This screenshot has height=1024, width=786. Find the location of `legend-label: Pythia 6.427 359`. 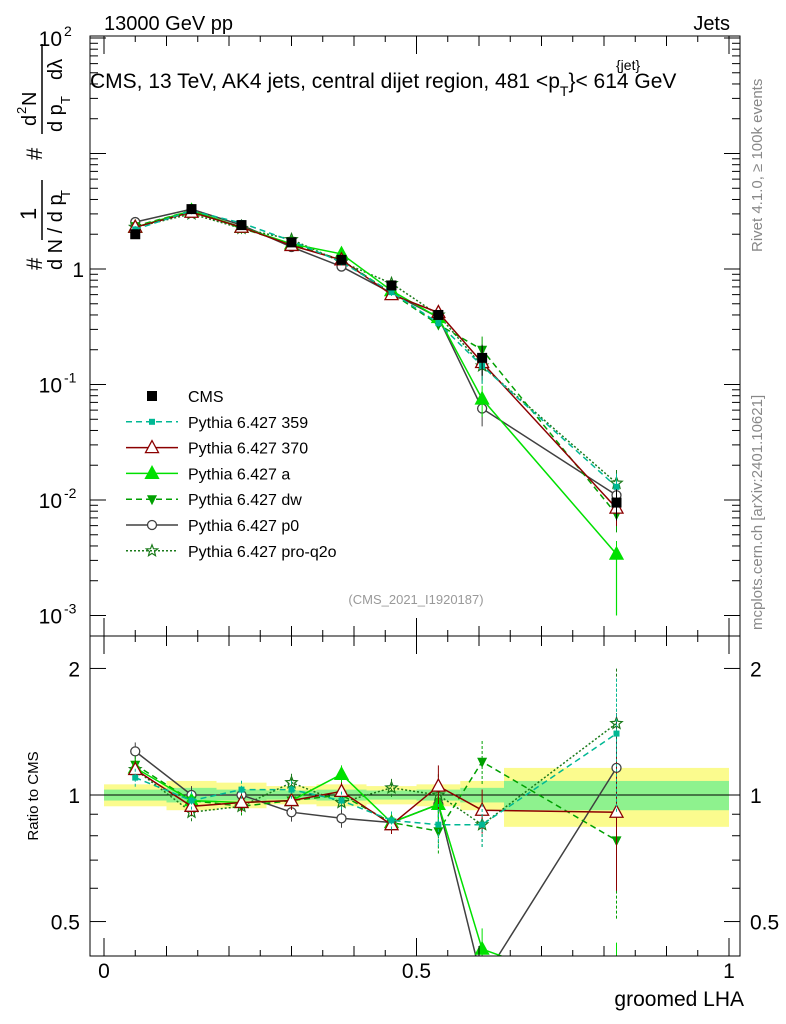

legend-label: Pythia 6.427 359 is located at coordinates (248, 423).